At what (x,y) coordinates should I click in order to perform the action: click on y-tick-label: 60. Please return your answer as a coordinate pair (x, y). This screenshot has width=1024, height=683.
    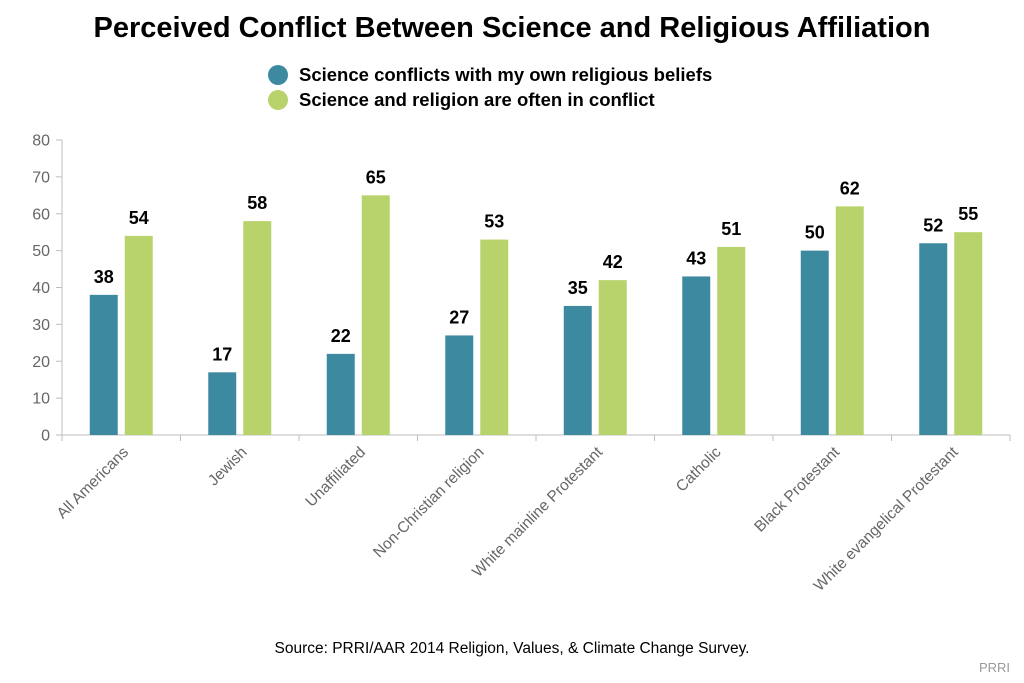
    Looking at the image, I should click on (41, 214).